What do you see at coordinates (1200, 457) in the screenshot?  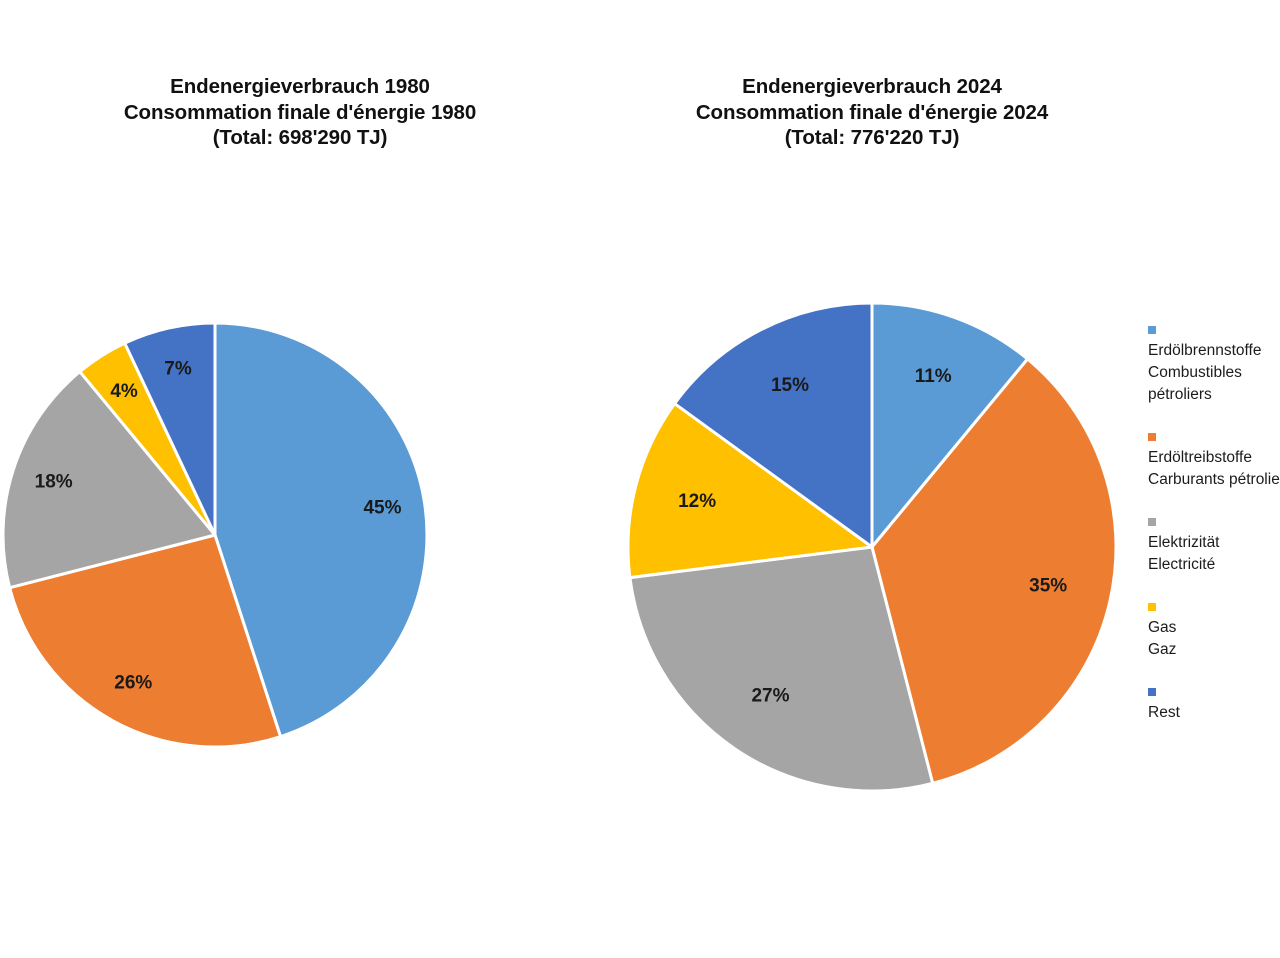 I see `legend-item-label-line: Erdöltreibstoffe` at bounding box center [1200, 457].